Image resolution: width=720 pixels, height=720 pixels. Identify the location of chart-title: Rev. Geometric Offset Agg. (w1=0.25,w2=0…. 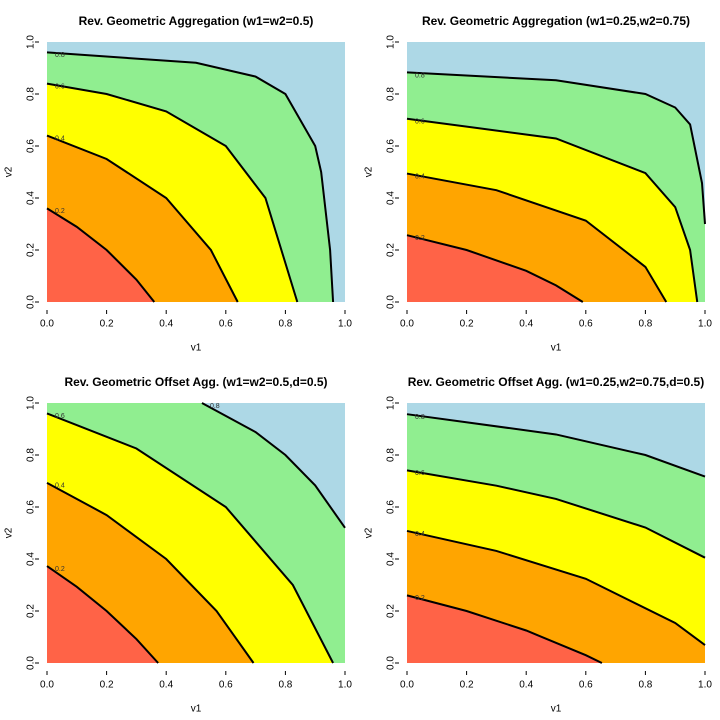
(556, 382).